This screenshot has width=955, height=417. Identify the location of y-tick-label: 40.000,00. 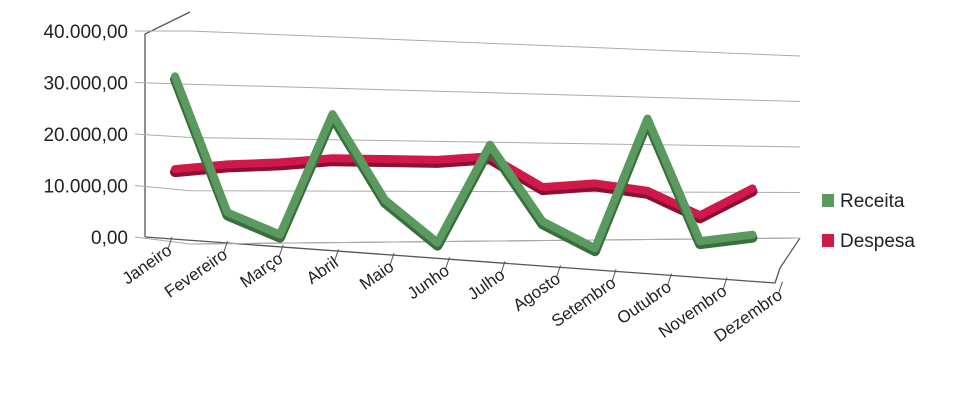
(85, 32).